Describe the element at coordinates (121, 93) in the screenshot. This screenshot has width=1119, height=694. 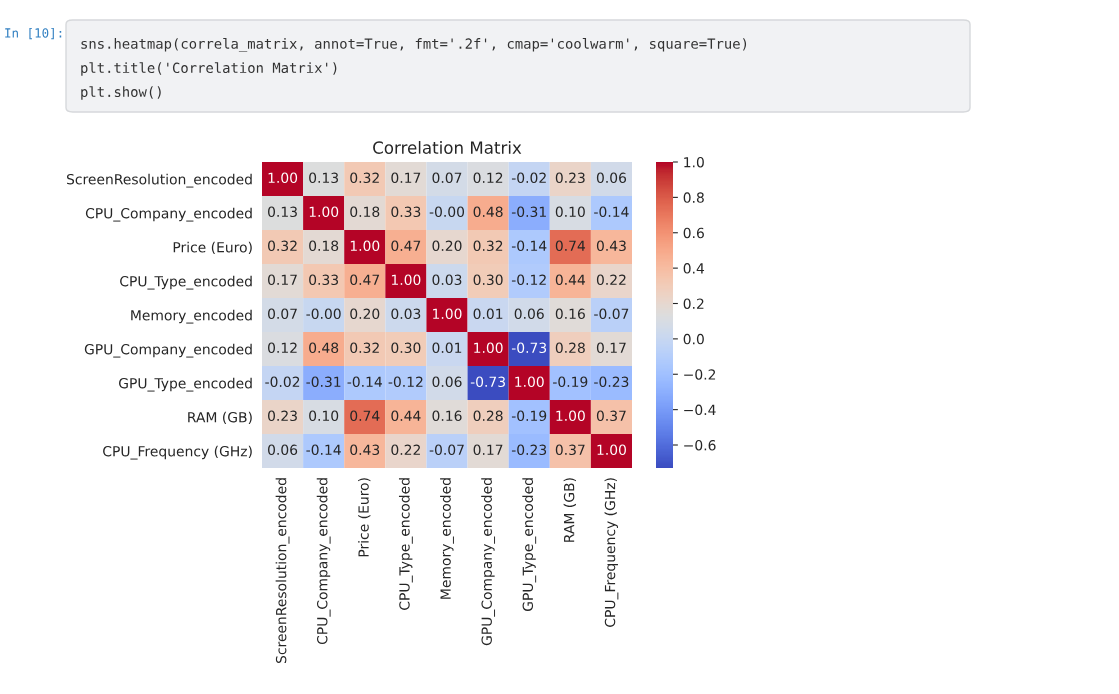
I see `text: plt.show()` at that location.